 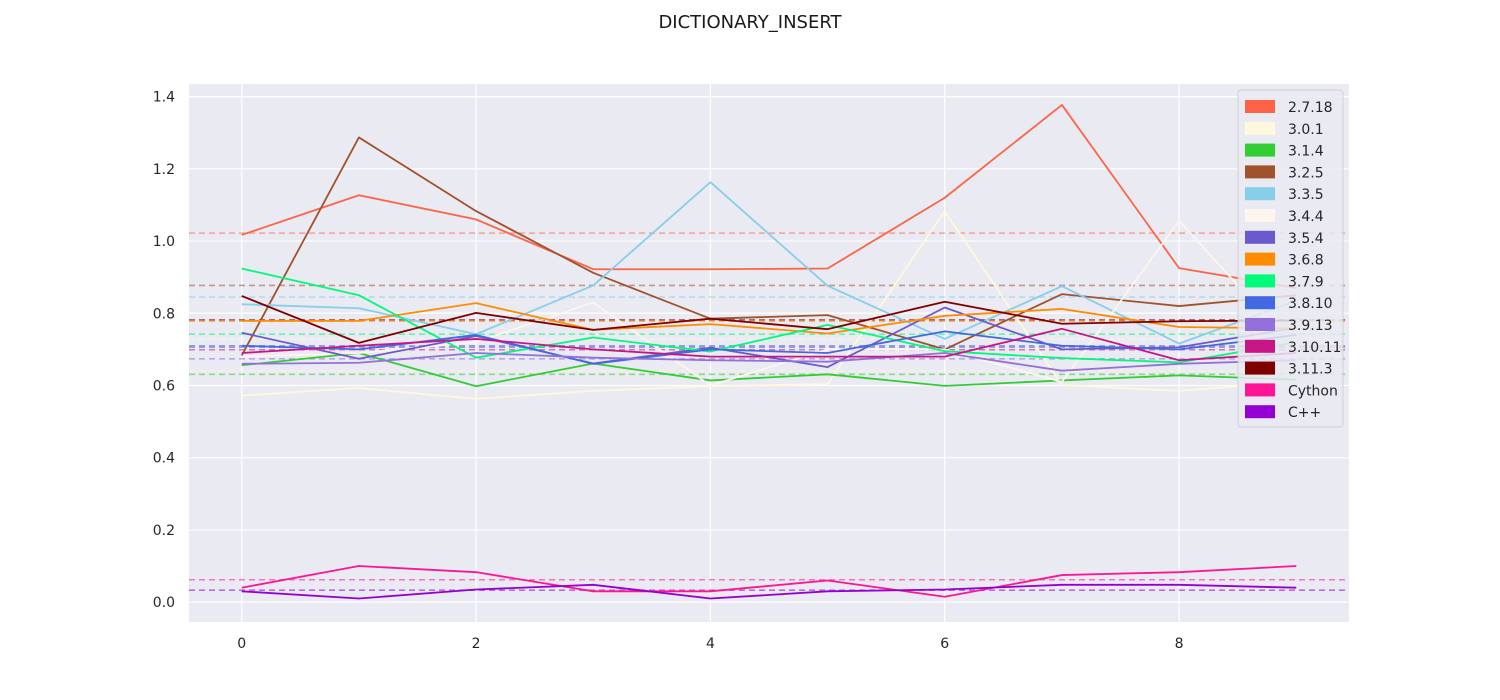 I want to click on x-axis-ticks: 0 2 4 6 8, so click(x=710, y=644).